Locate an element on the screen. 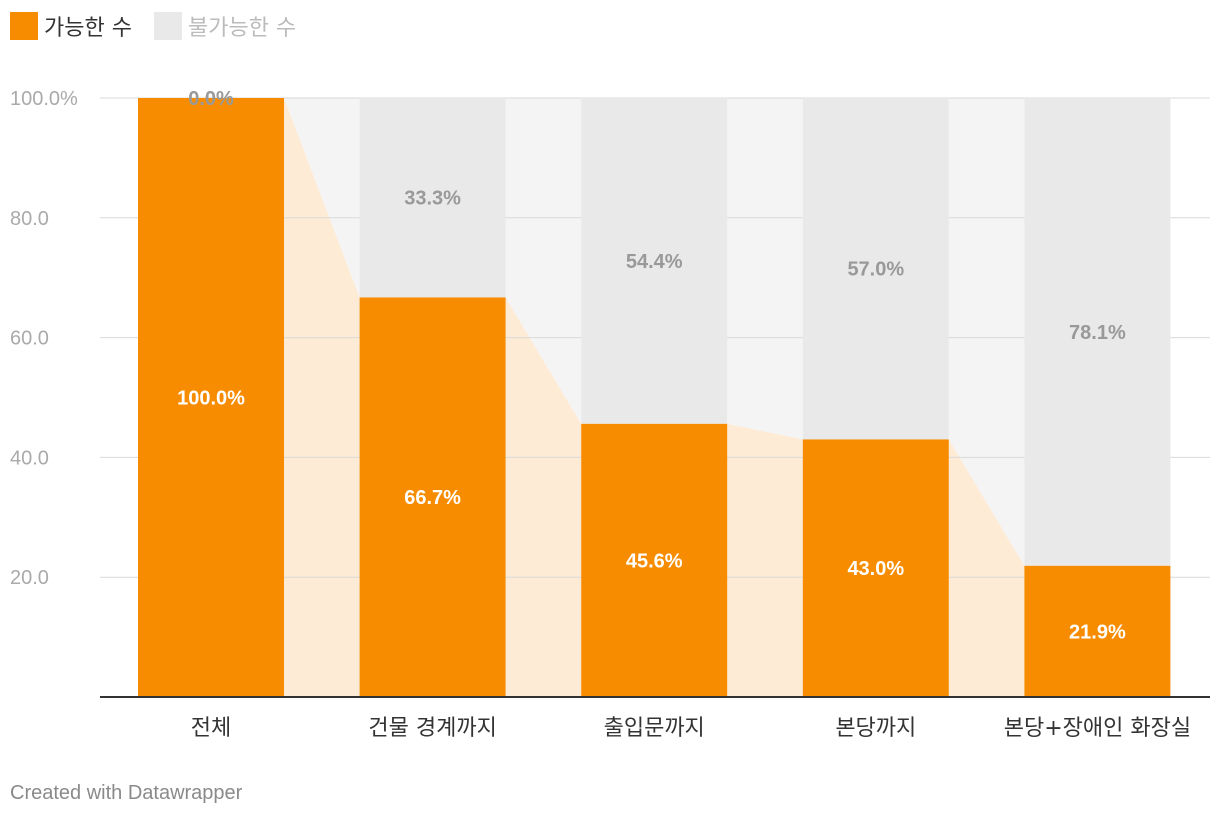  legend-item-impossible: 불가능한 수 is located at coordinates (225, 26).